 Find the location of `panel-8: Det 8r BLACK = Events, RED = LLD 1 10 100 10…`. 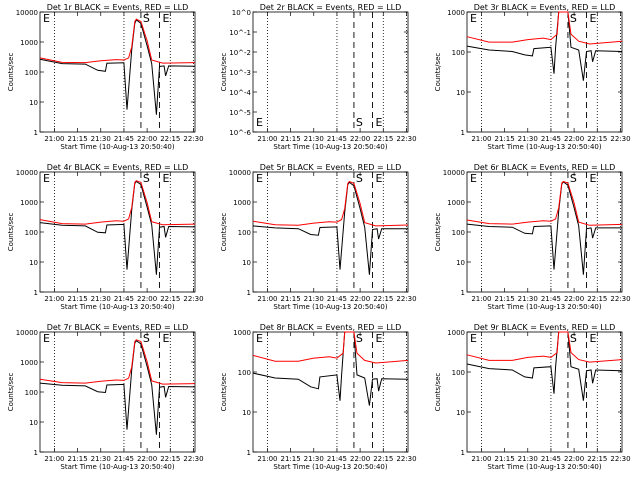

panel-8: Det 8r BLACK = Events, RED = LLD 1 10 100 10… is located at coordinates (318, 397).